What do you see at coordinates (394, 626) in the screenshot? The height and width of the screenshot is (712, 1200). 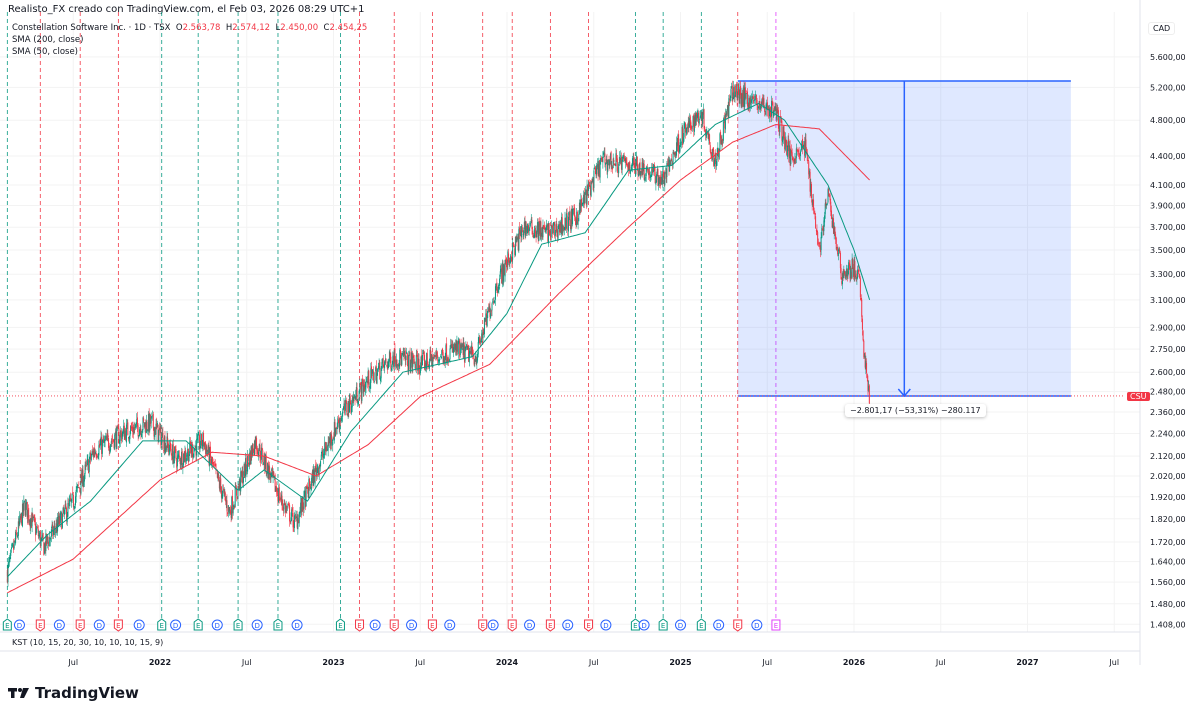 I see `earnings-marker-label: E` at bounding box center [394, 626].